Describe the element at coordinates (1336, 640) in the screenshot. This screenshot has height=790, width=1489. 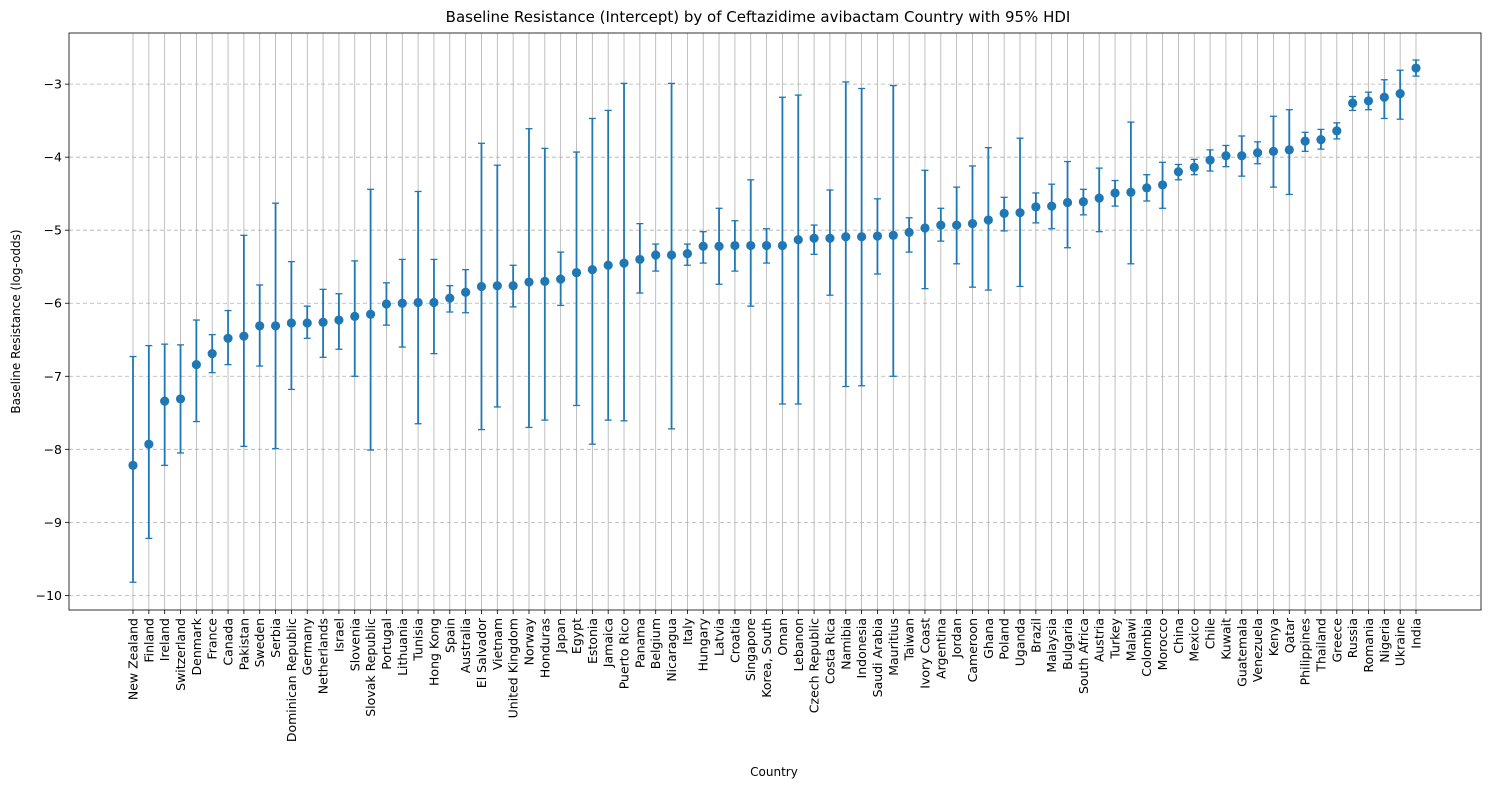
I see `x-tick-label: Greece` at that location.